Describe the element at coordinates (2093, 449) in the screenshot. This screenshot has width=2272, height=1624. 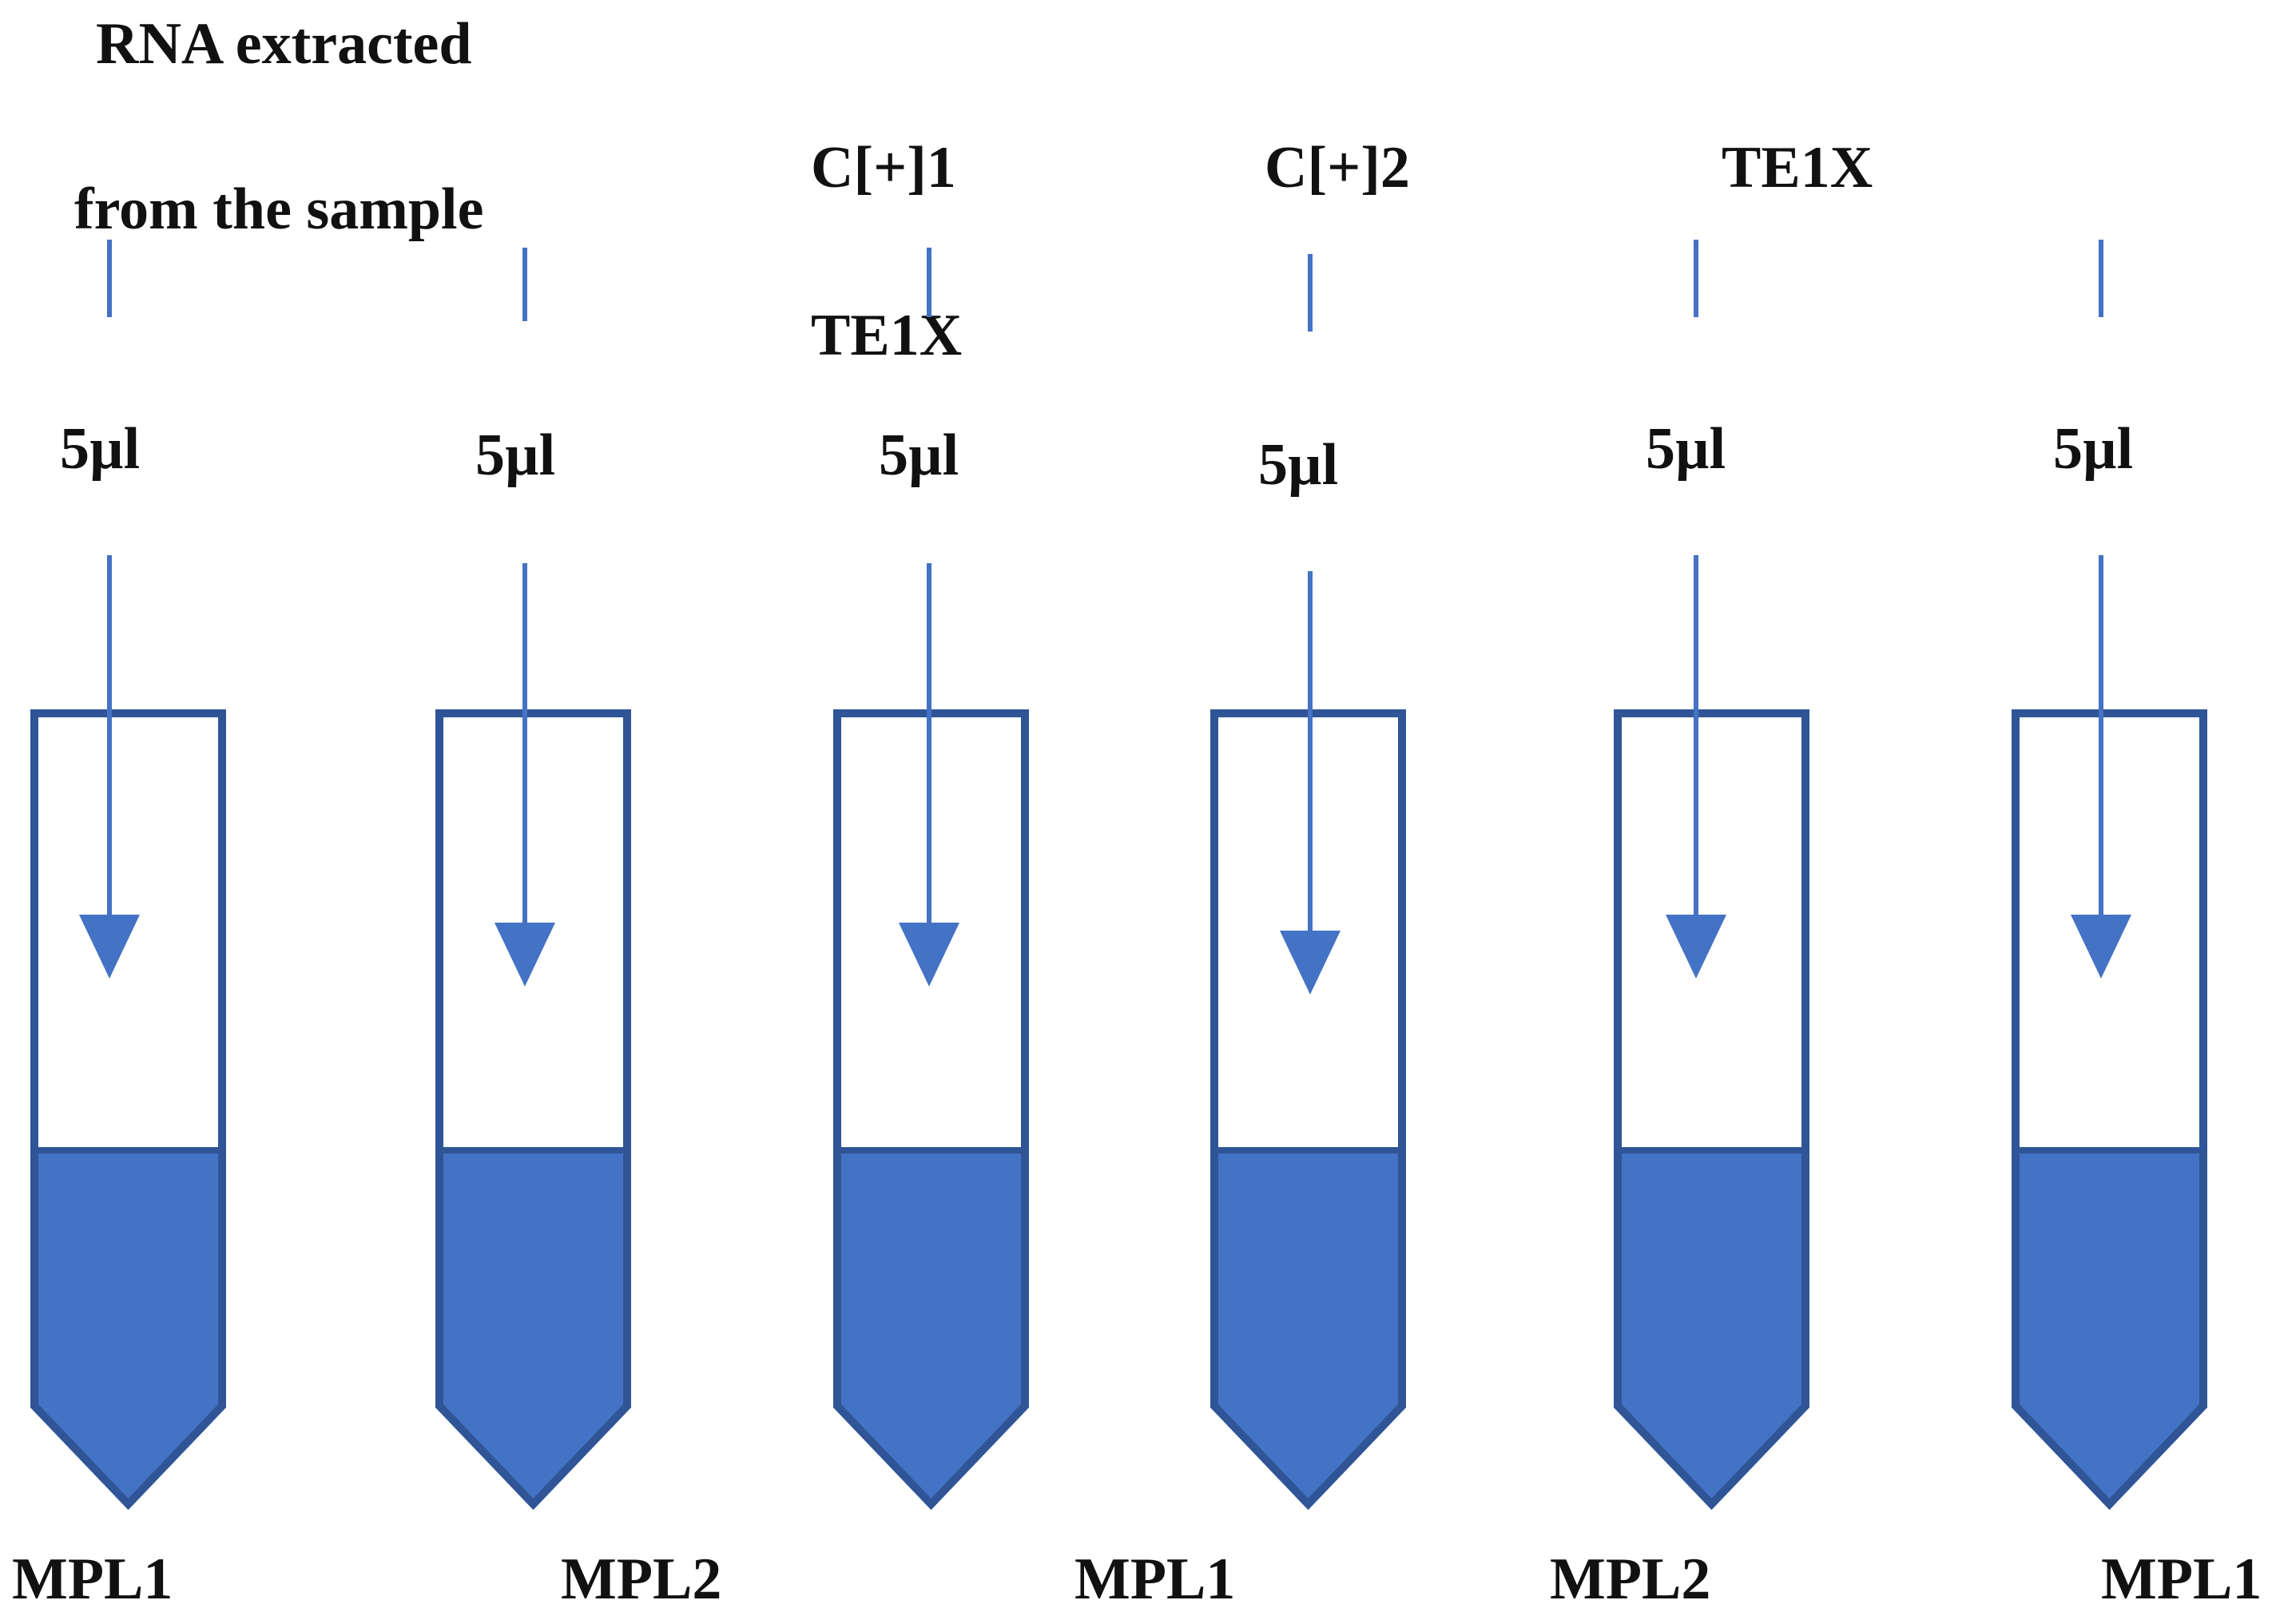
I see `volume-label-6: 5µl` at that location.